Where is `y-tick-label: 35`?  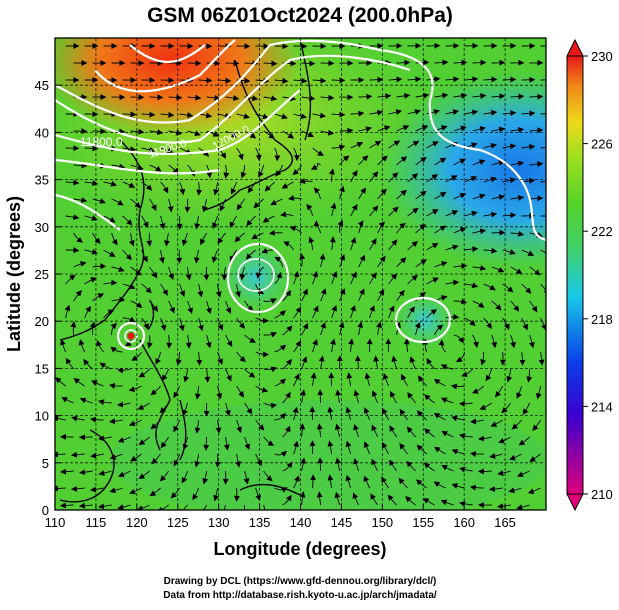
y-tick-label: 35 is located at coordinates (42, 180).